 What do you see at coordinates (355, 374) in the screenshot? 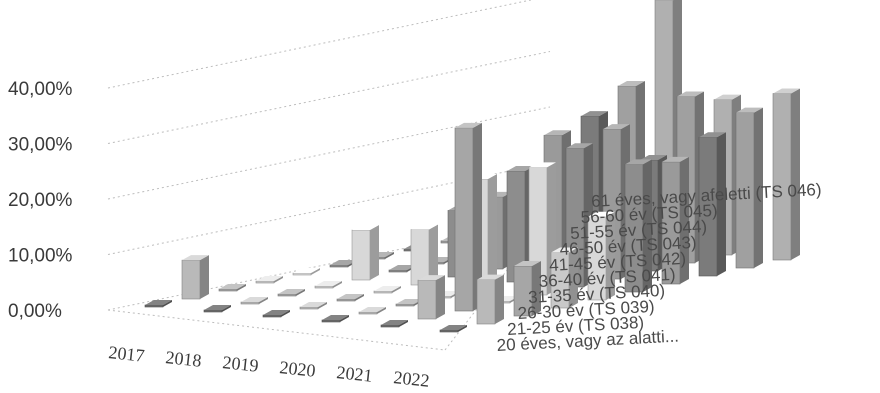
I see `x-category-label: 2021` at bounding box center [355, 374].